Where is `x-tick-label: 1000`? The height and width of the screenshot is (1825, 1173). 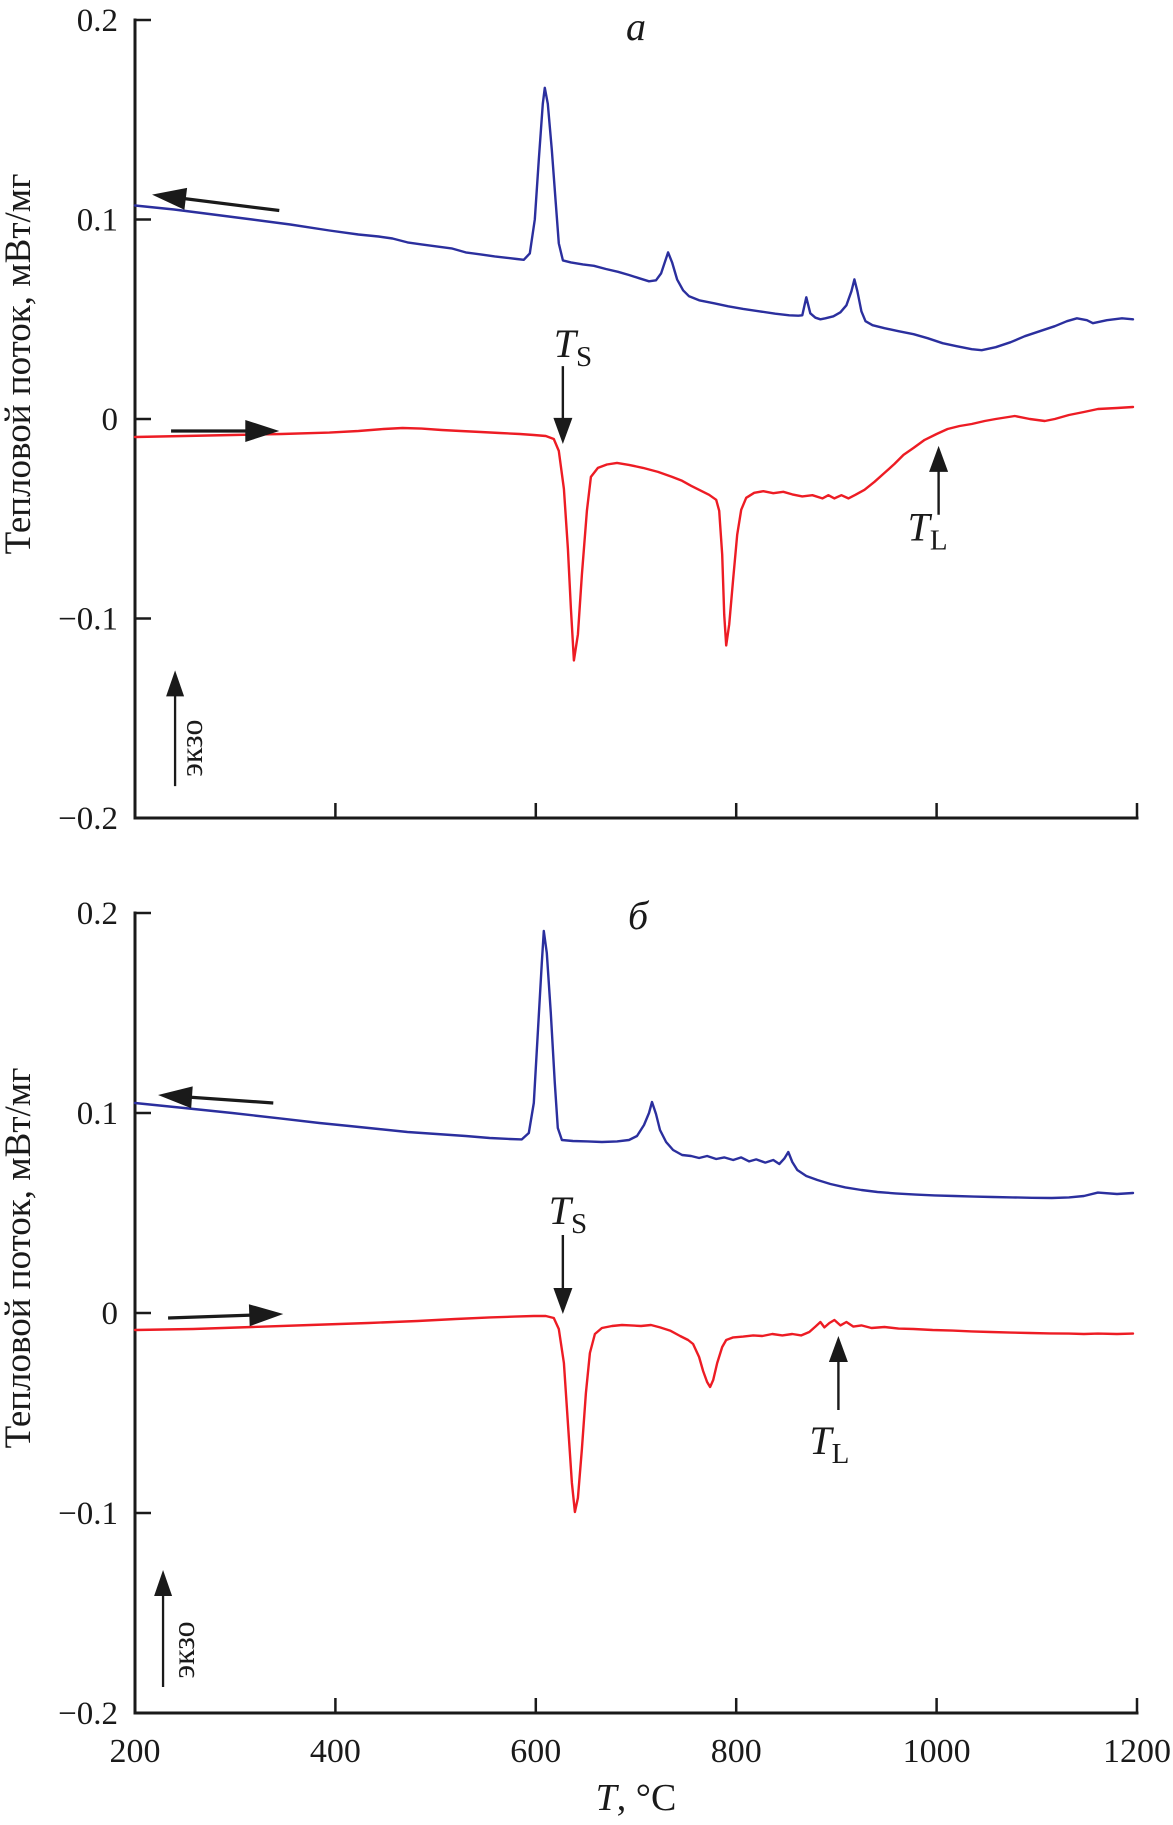
x-tick-label: 1000 is located at coordinates (937, 1751).